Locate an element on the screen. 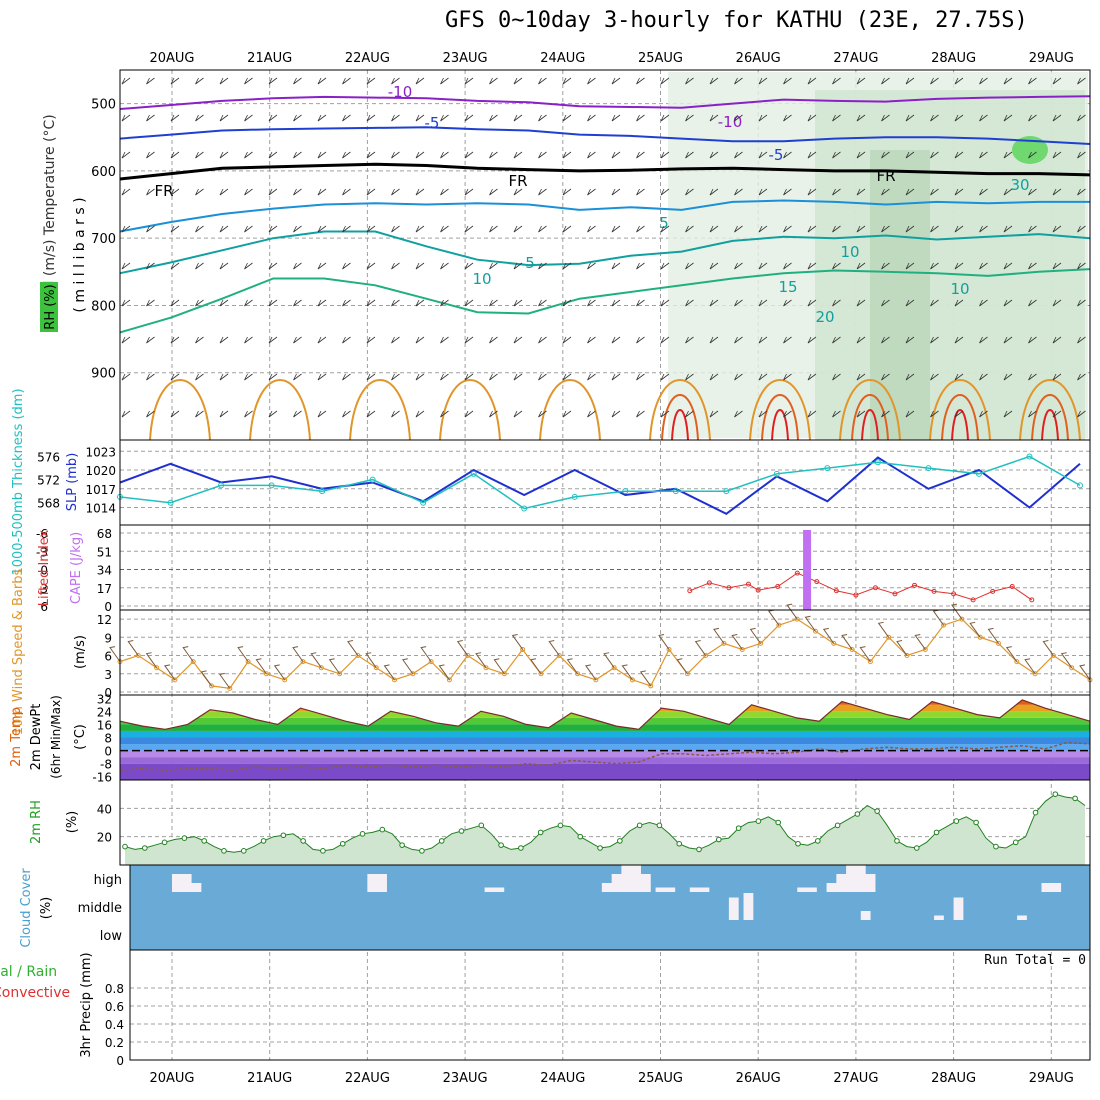  precip-tick-label: 0.4 is located at coordinates (114, 1025).